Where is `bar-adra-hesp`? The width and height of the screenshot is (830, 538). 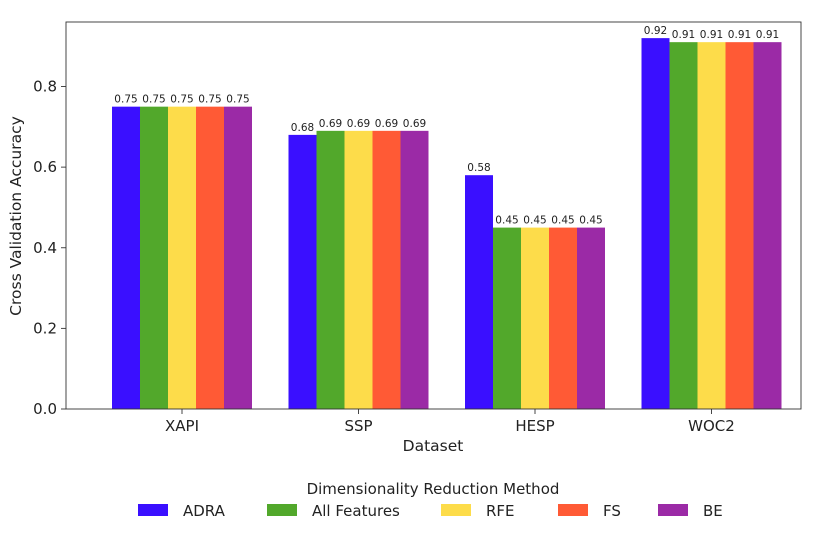
bar-adra-hesp is located at coordinates (479, 292).